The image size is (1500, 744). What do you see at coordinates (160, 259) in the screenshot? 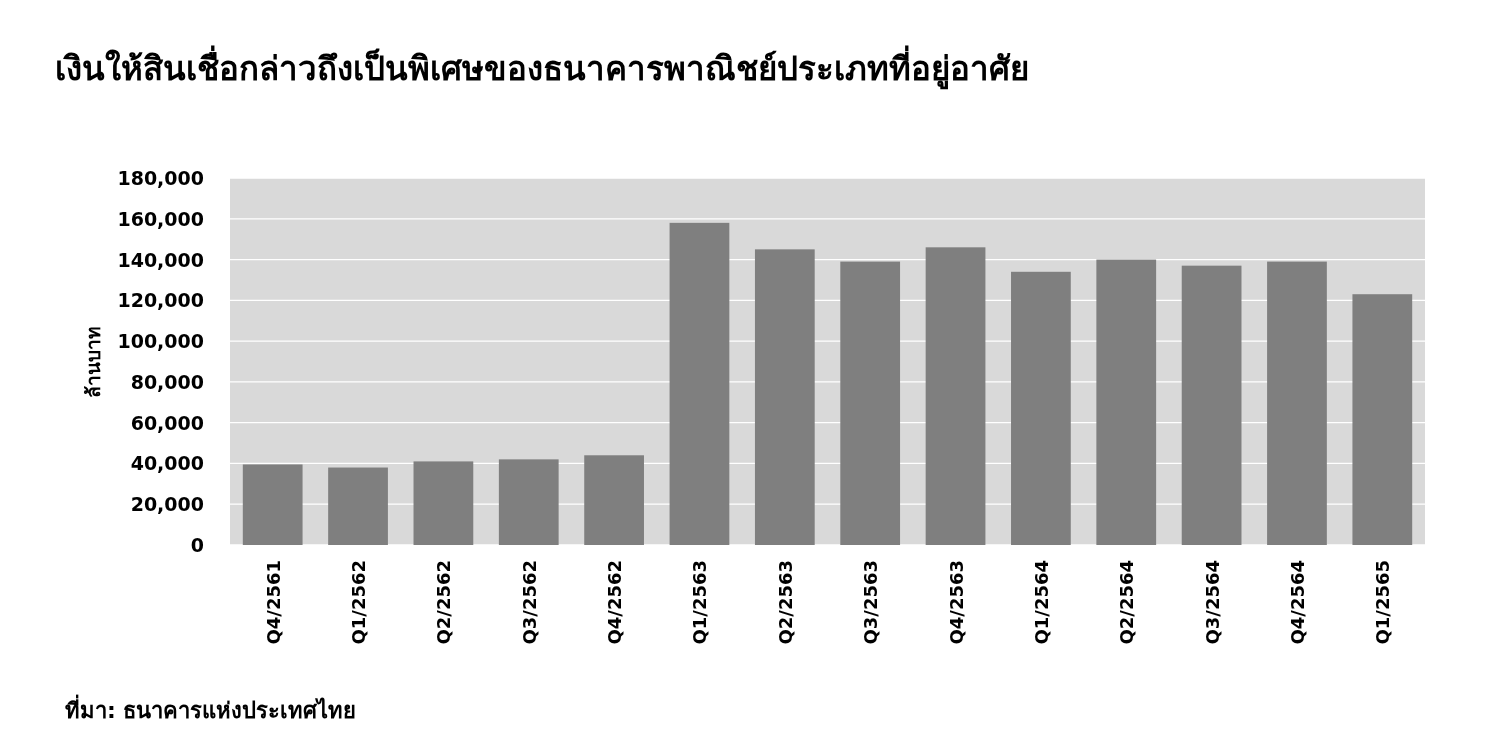
I see `y-tick-label: 140,000` at bounding box center [160, 259].